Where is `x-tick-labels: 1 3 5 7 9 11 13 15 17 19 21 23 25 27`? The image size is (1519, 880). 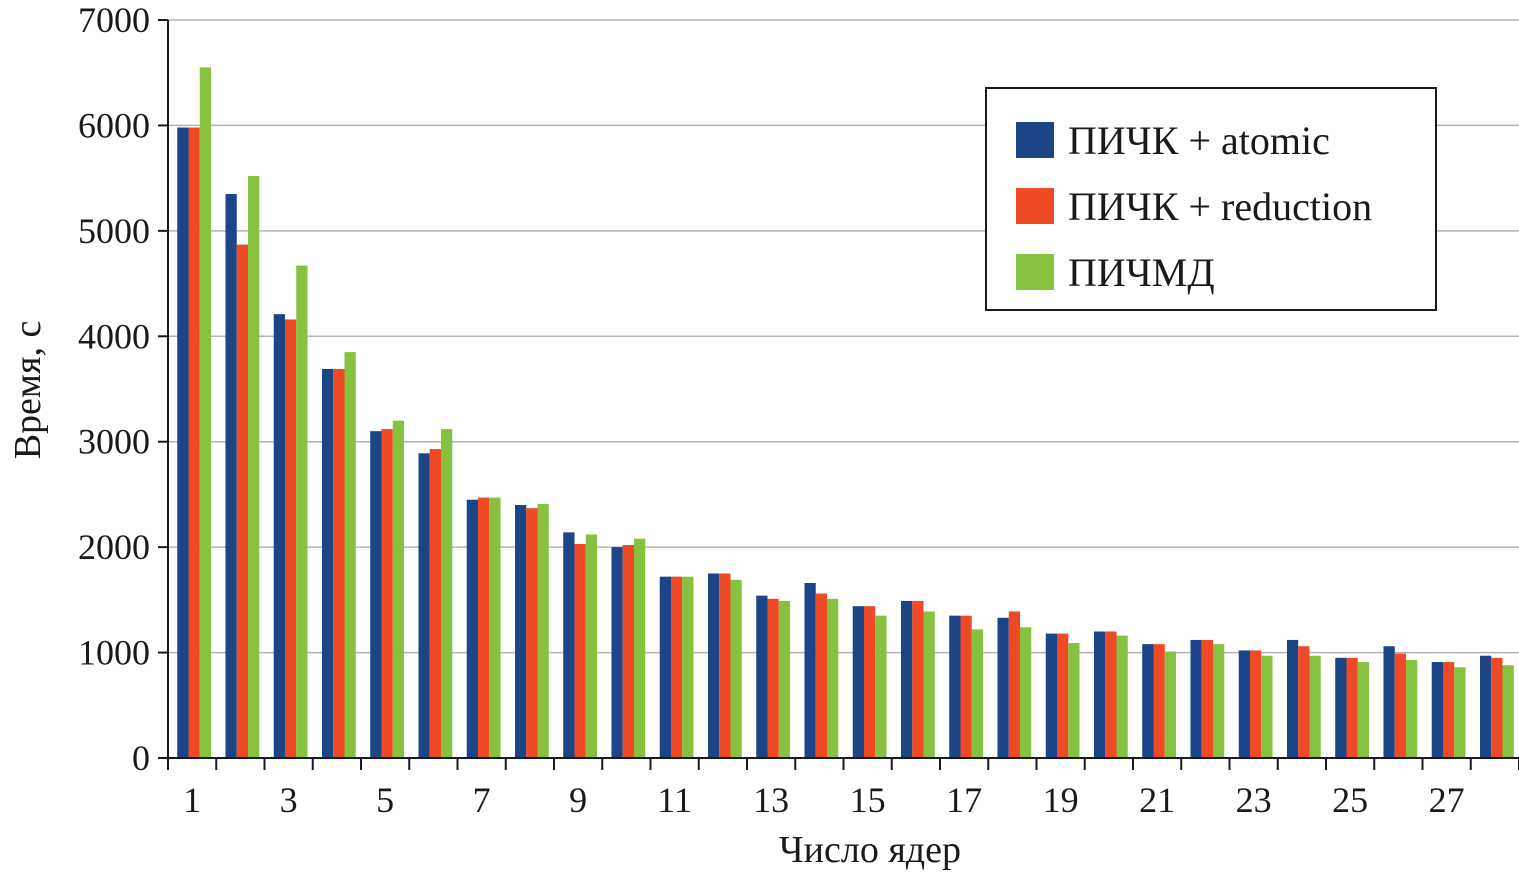 x-tick-labels: 1 3 5 7 9 11 13 15 17 19 21 23 25 27 is located at coordinates (824, 800).